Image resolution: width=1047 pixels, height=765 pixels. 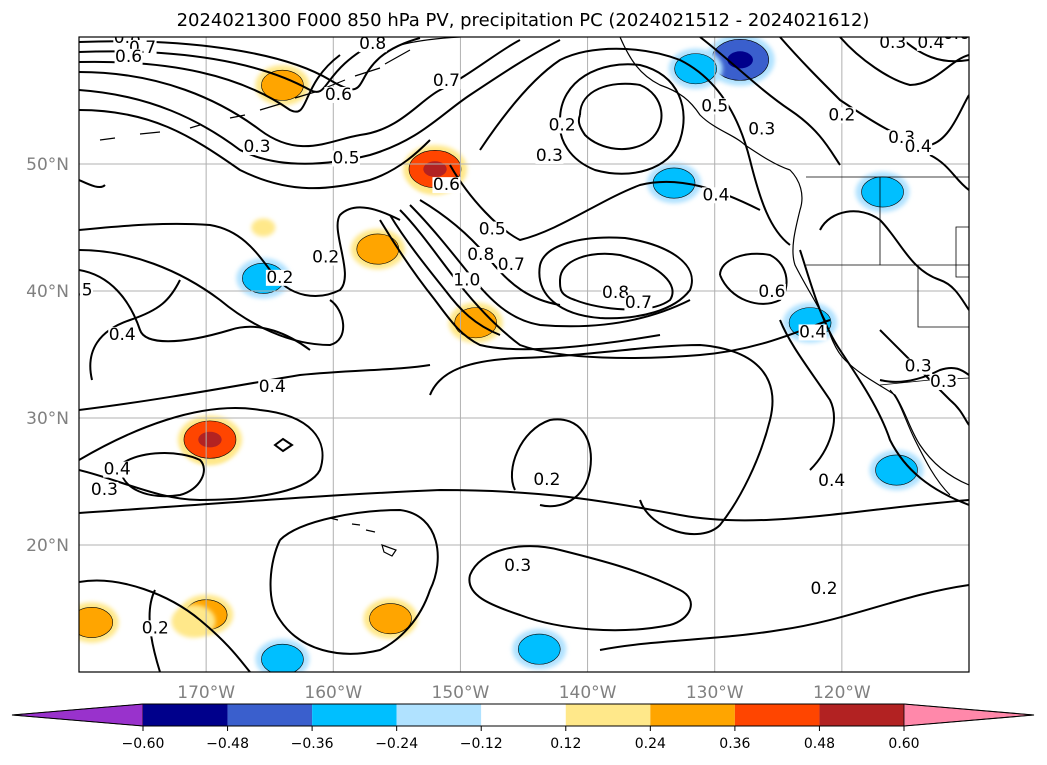 I want to click on x-tick-label: 140°W, so click(x=588, y=693).